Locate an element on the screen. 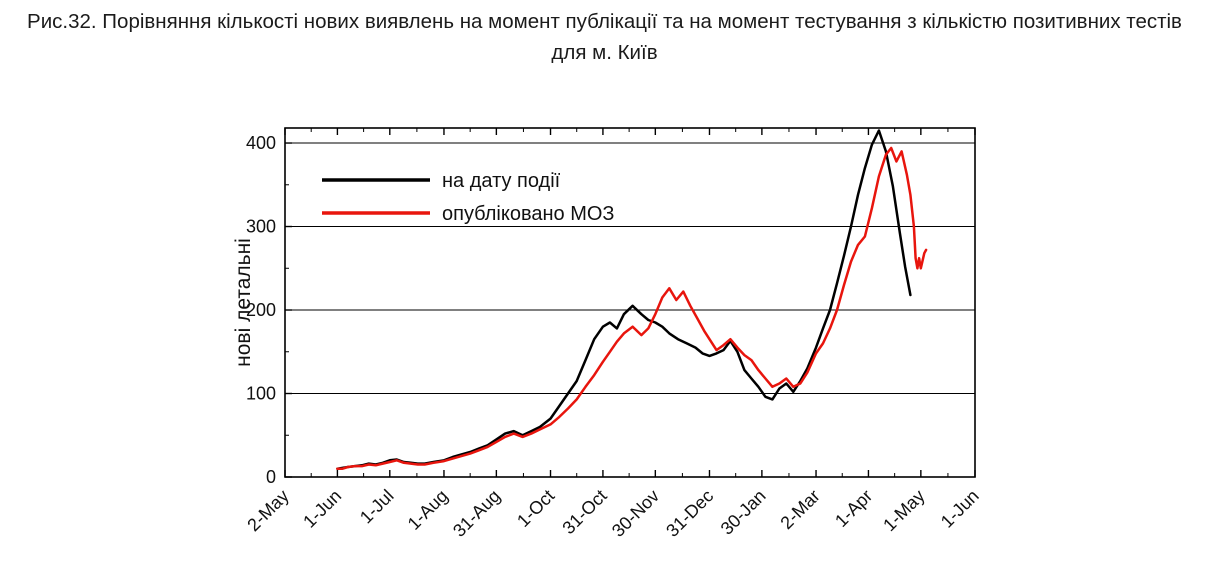  x-tick-label: 1-Aug is located at coordinates (428, 510).